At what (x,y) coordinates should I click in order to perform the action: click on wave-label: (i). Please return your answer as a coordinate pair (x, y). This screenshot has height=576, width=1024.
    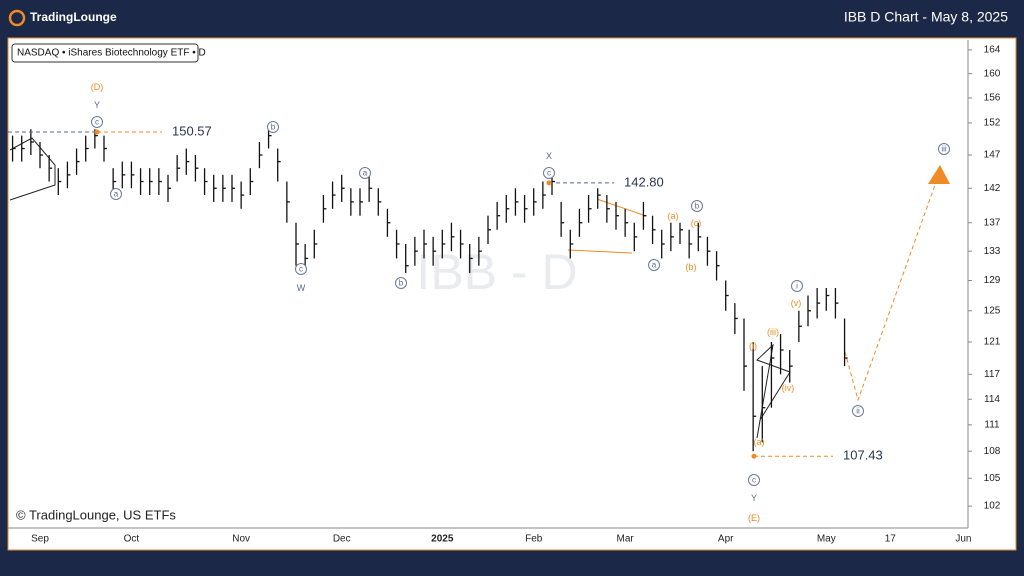
    Looking at the image, I should click on (753, 346).